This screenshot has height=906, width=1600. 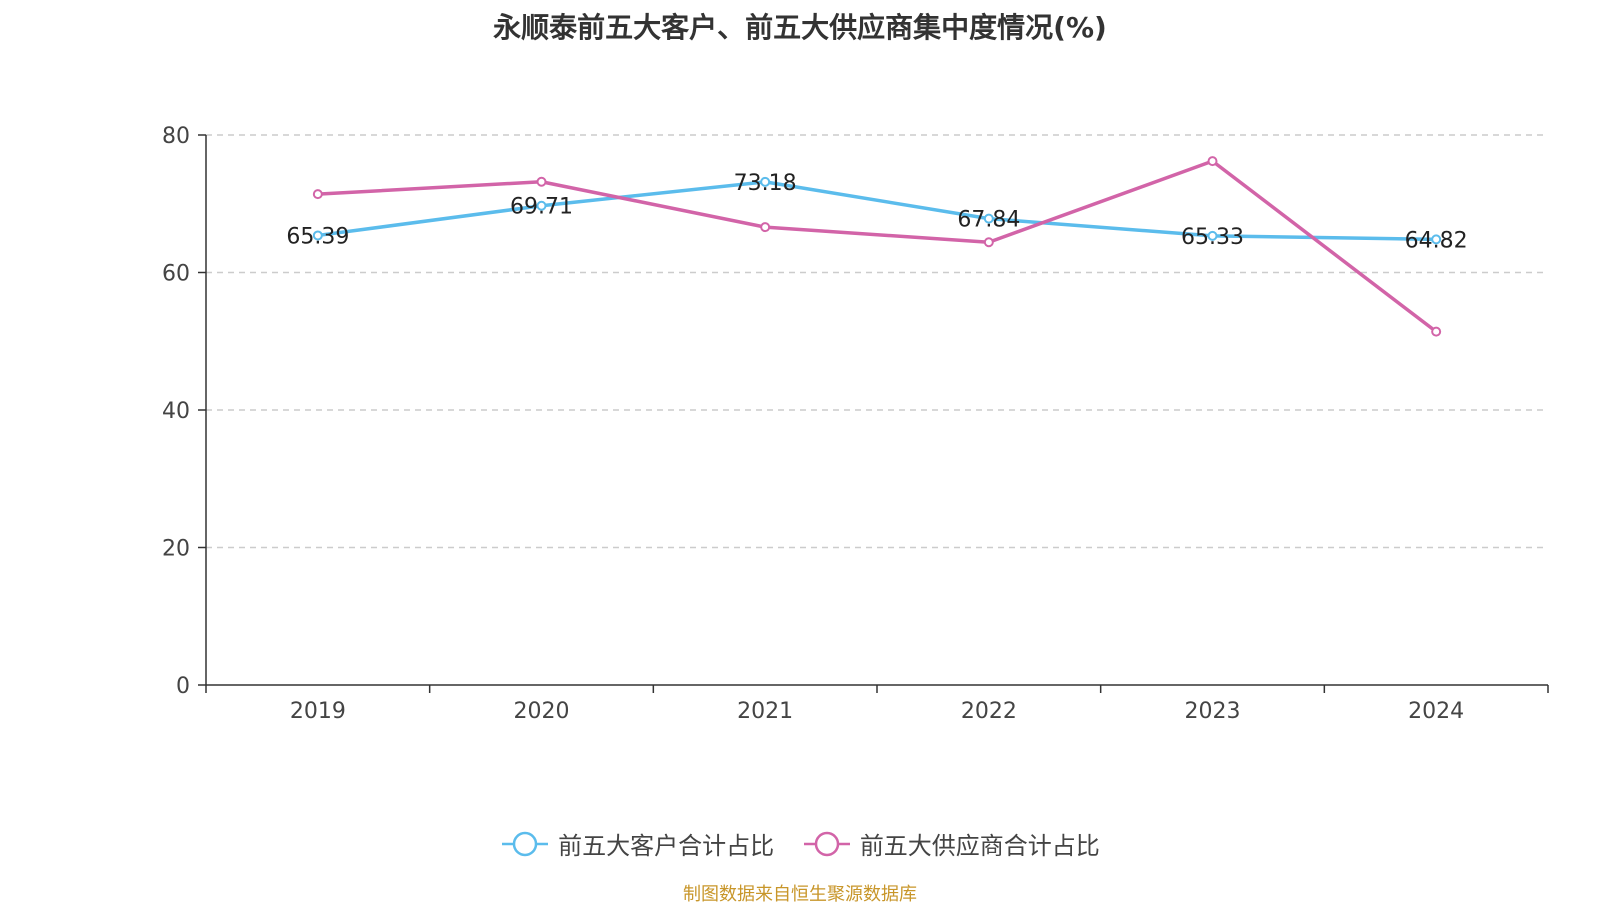 I want to click on legend-item-customers: 前五大客户合计占比, so click(x=637, y=843).